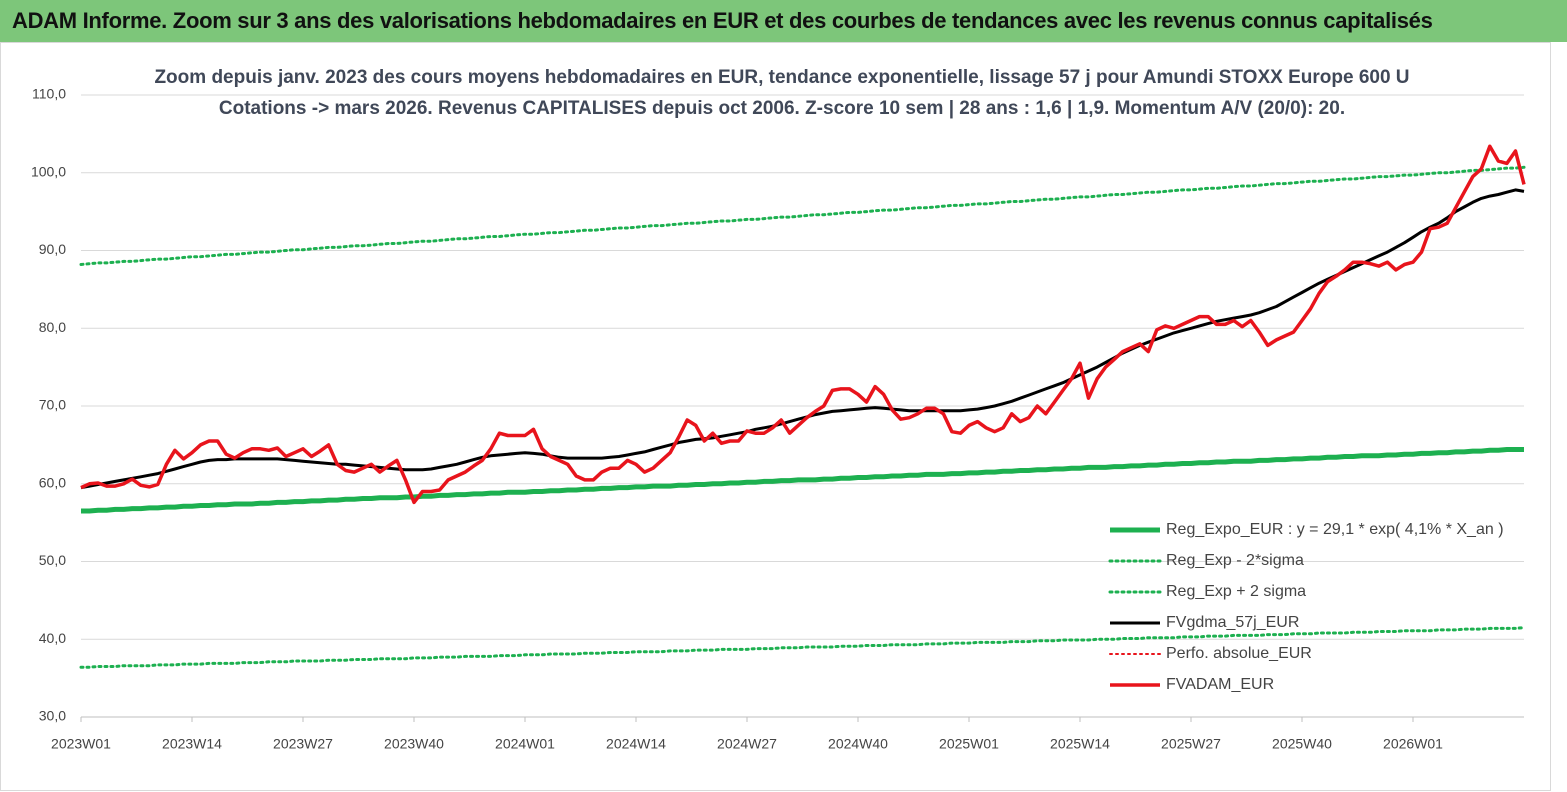  I want to click on legend-label: Perfo. absolue_EUR, so click(1239, 653).